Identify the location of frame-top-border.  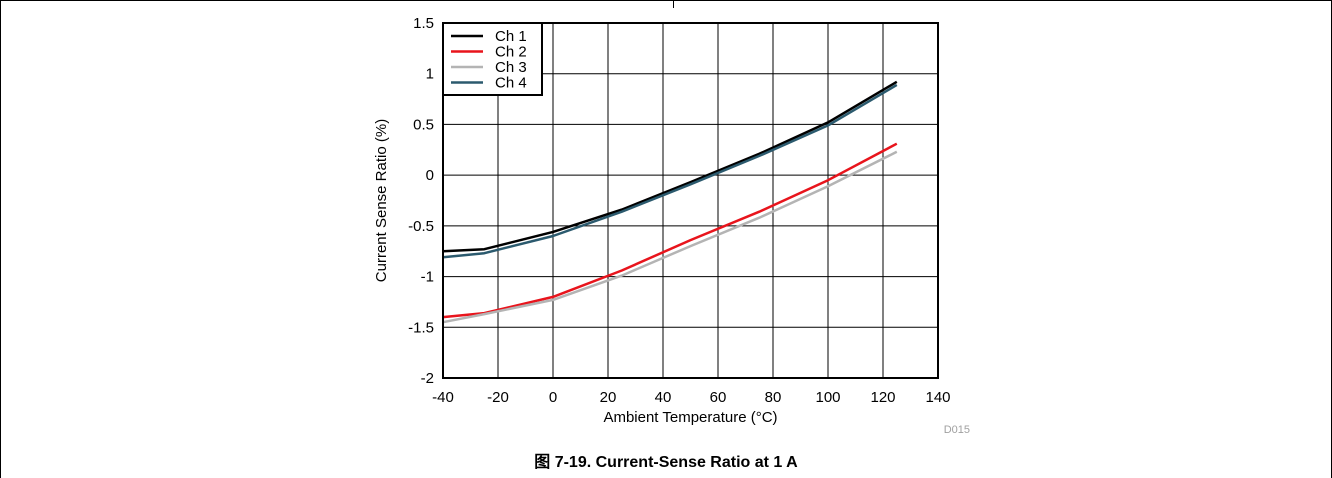
(666, 0).